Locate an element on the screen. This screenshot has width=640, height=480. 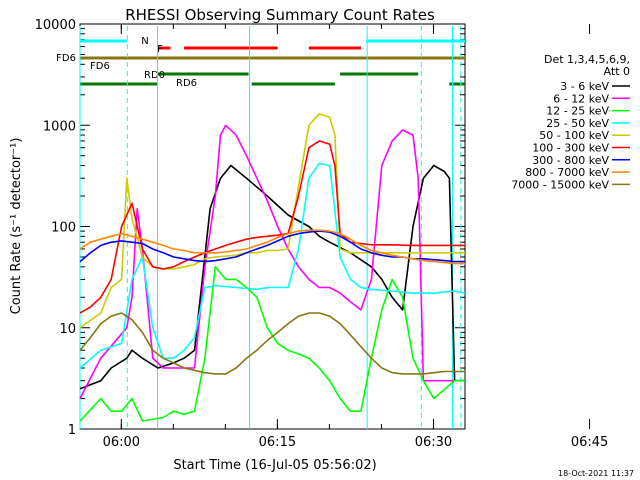
legend-label: 800 - 7000 keV is located at coordinates (567, 172).